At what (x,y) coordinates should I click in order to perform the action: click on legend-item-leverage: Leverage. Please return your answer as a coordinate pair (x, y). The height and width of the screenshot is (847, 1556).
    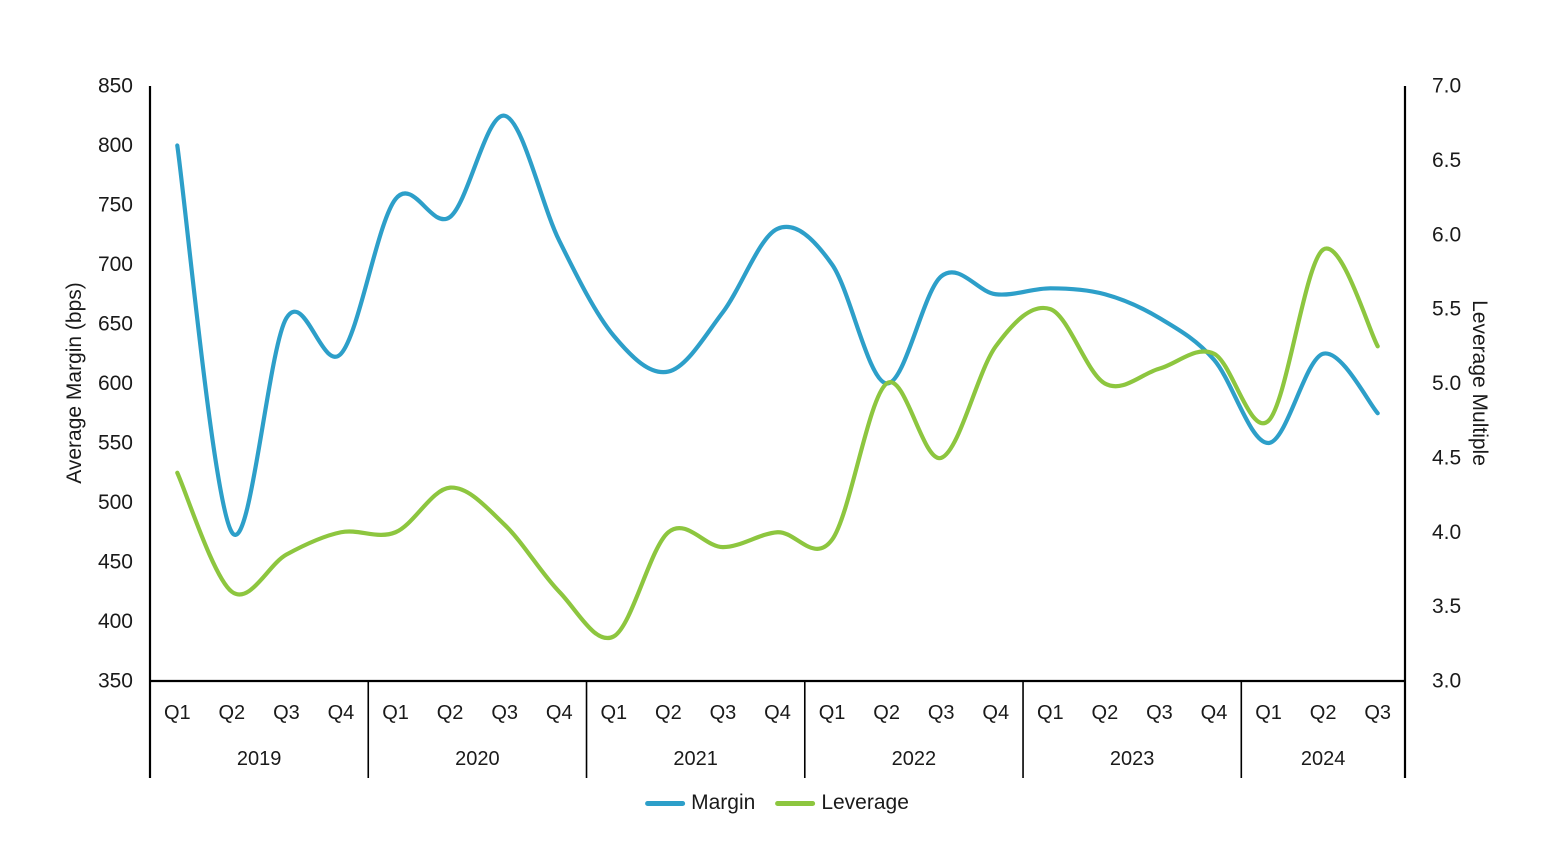
    Looking at the image, I should click on (842, 803).